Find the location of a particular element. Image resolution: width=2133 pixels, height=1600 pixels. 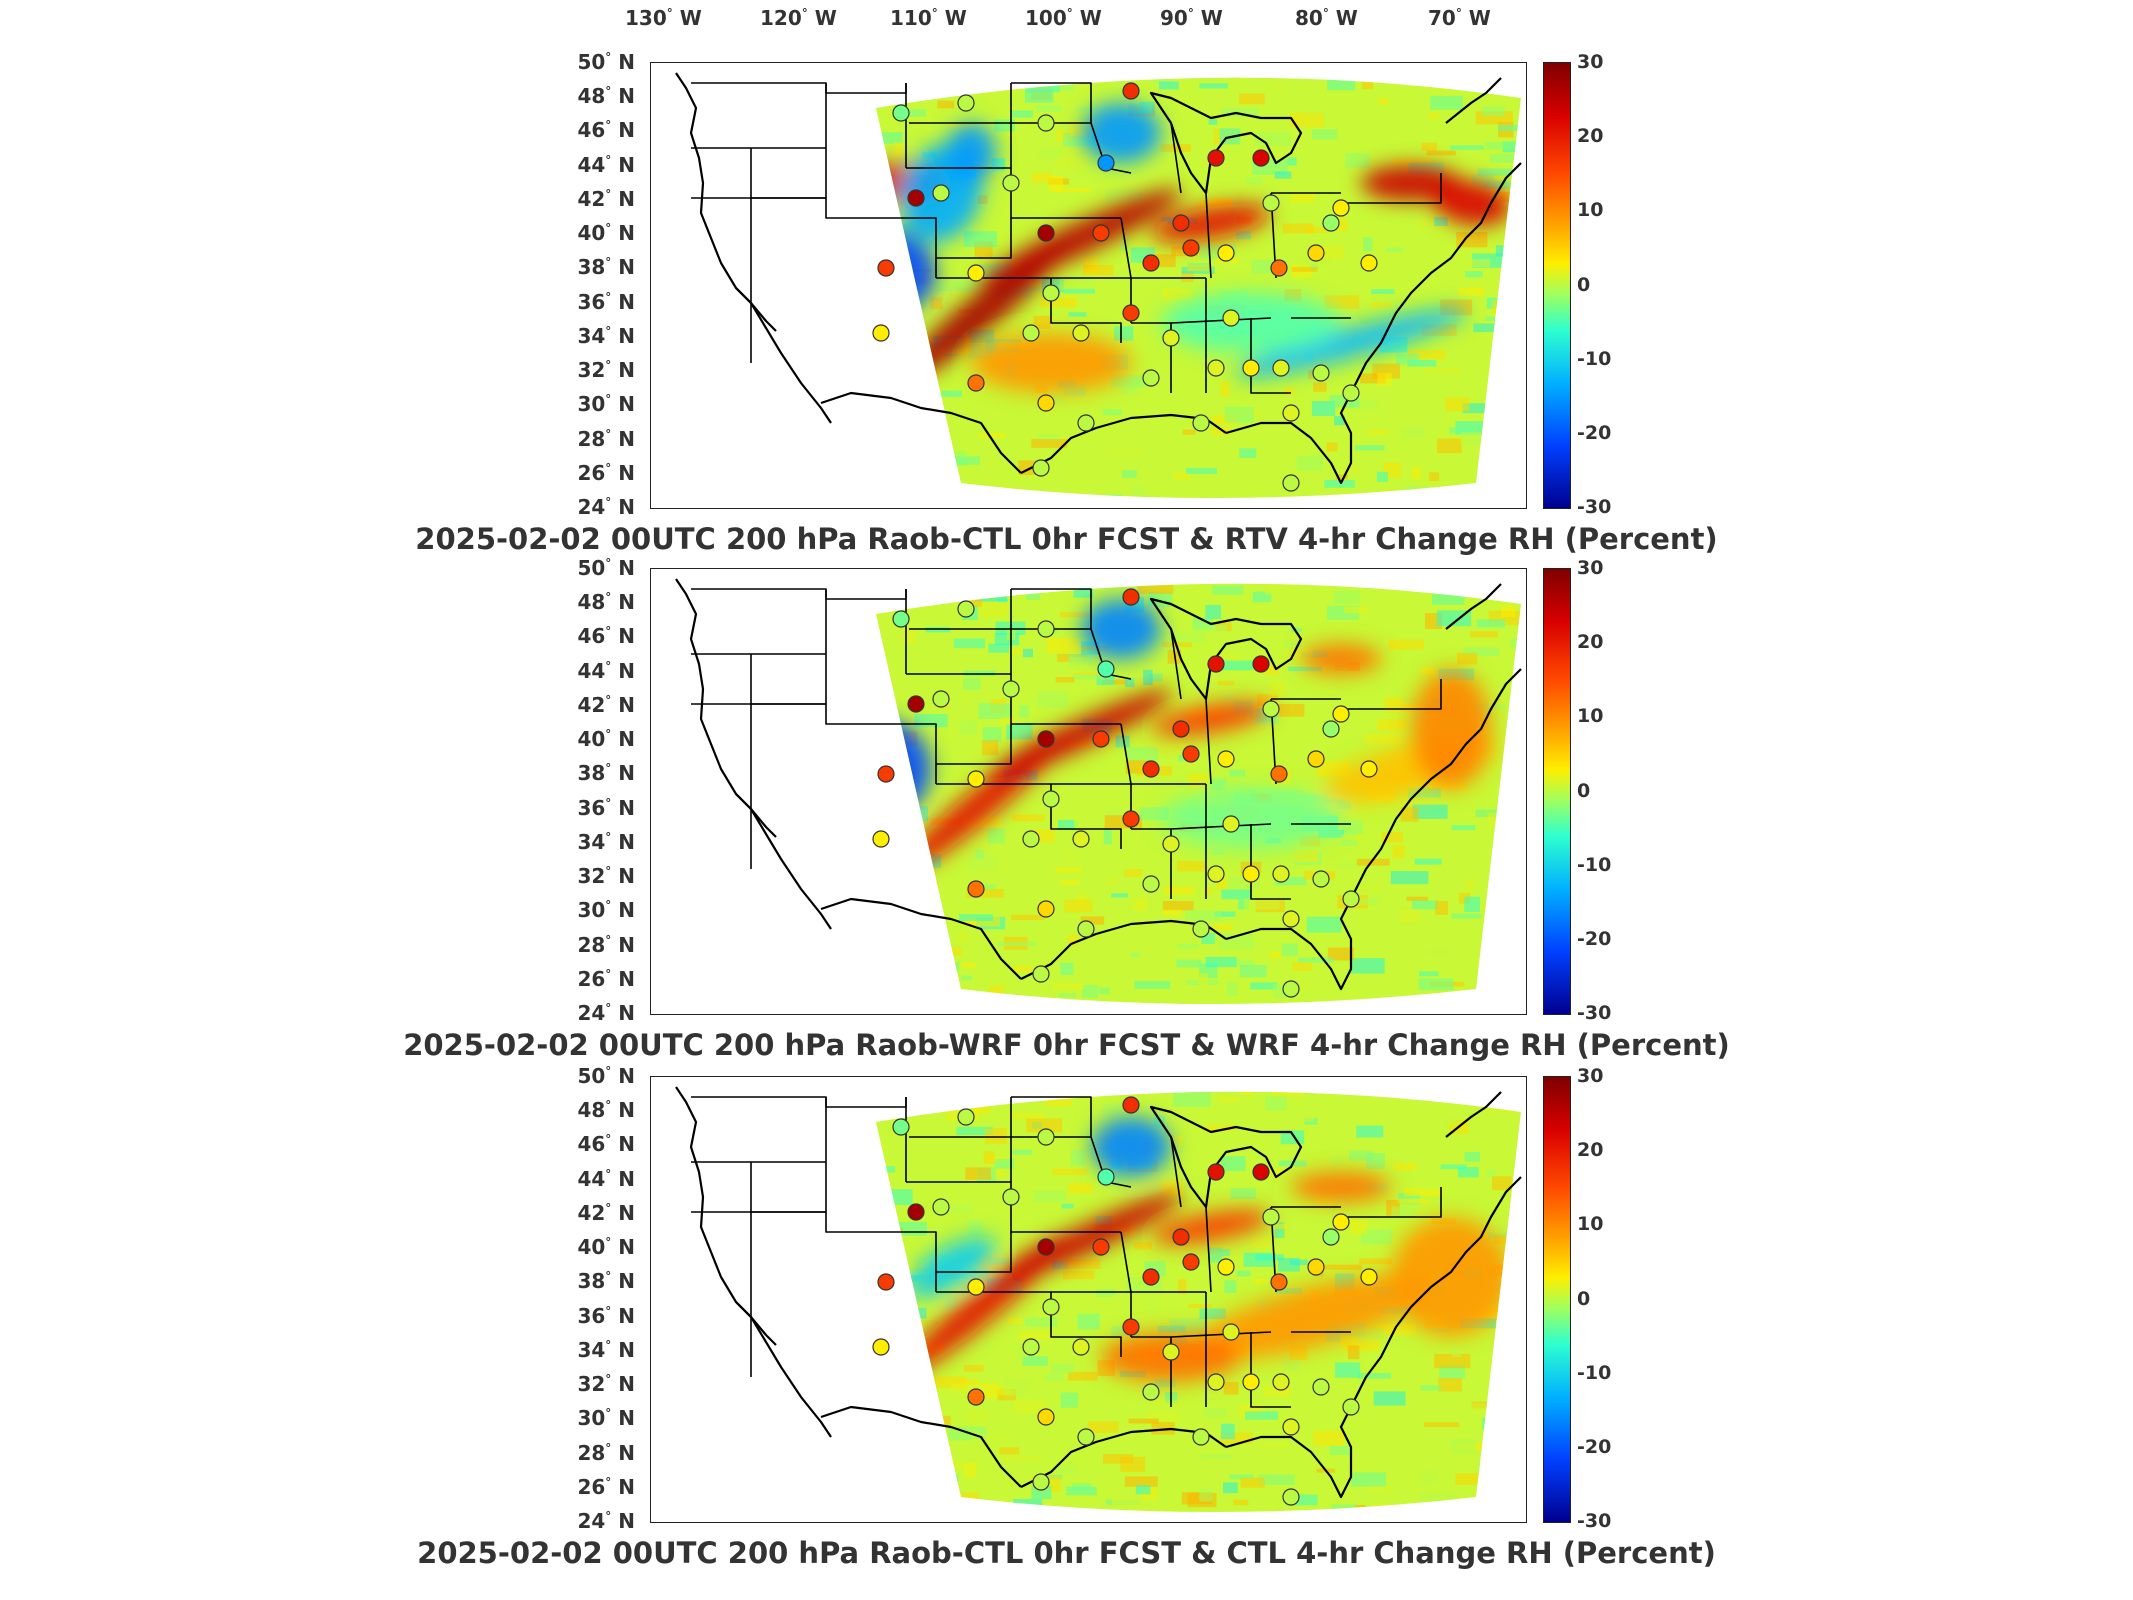

latitude-label: 48° N is located at coordinates (606, 1110).